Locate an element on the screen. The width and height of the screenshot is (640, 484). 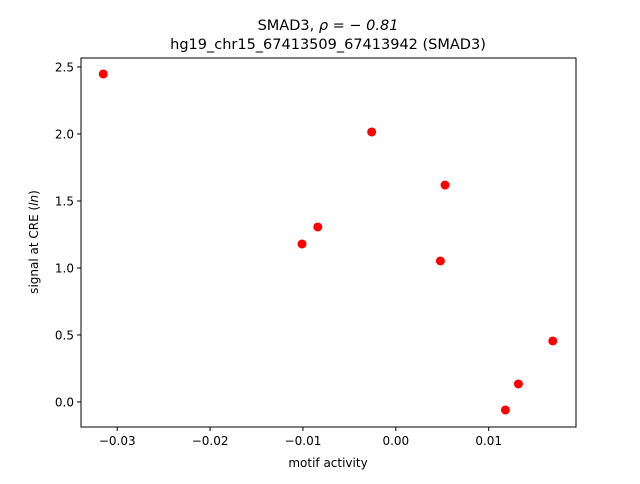
chart-title-line1: SMAD3, ρ = − 0.81 is located at coordinates (328, 26).